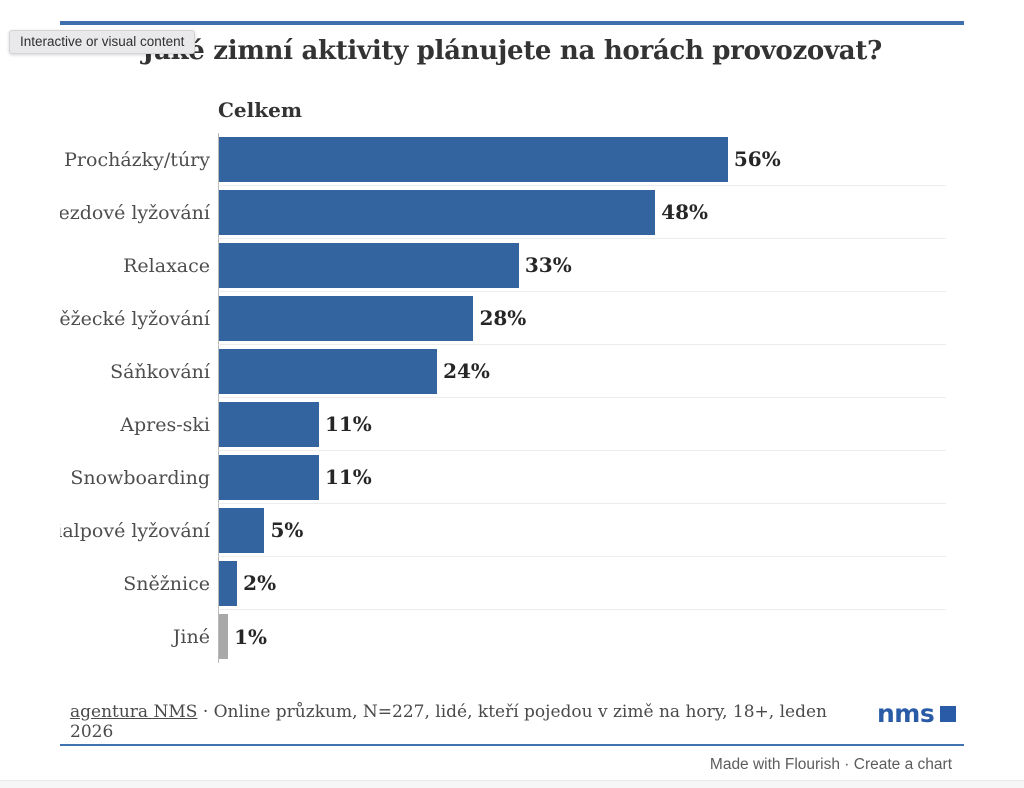 The width and height of the screenshot is (1024, 788). What do you see at coordinates (250, 636) in the screenshot?
I see `value-label: 1%` at bounding box center [250, 636].